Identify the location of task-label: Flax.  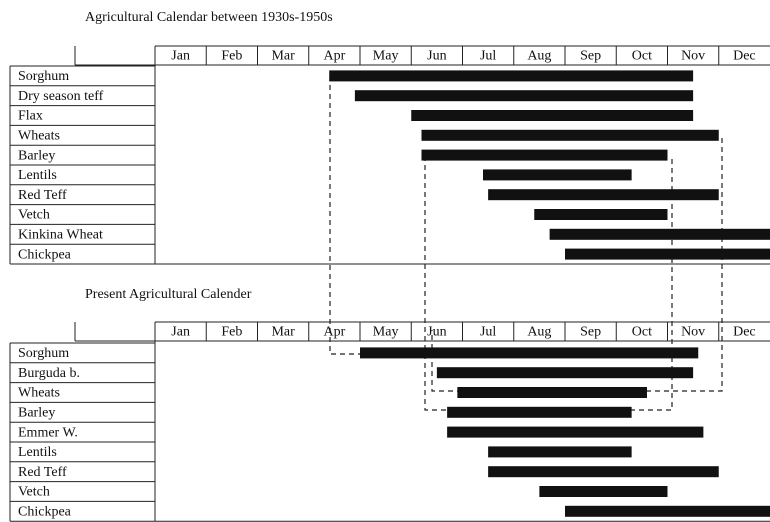
(30, 116).